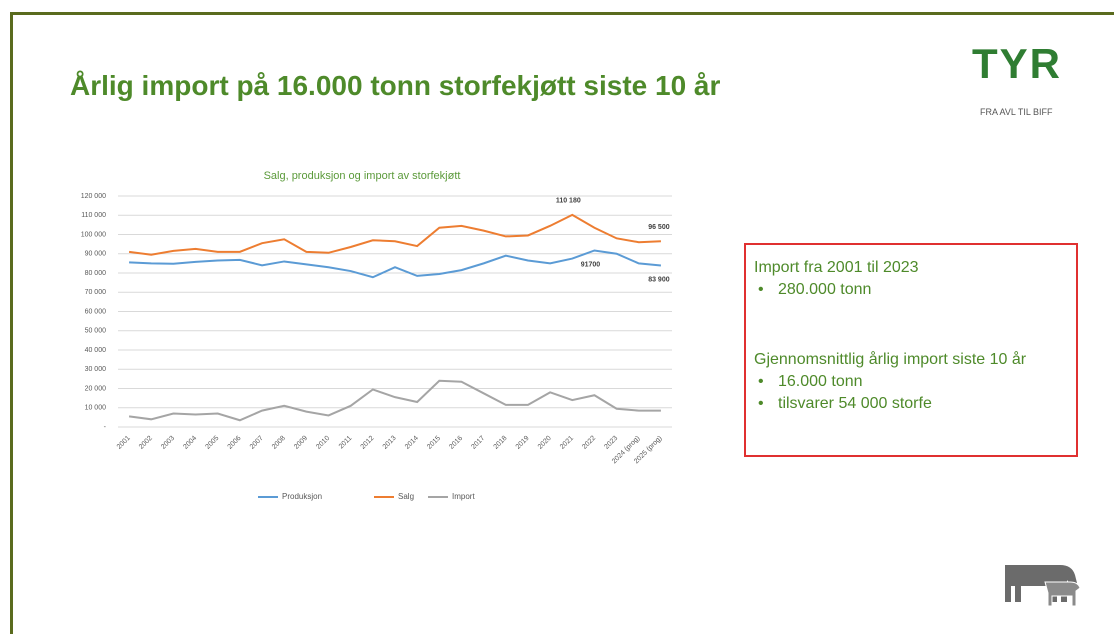 Image resolution: width=1114 pixels, height=634 pixels. What do you see at coordinates (96, 388) in the screenshot?
I see `y-tick-label: 20 000` at bounding box center [96, 388].